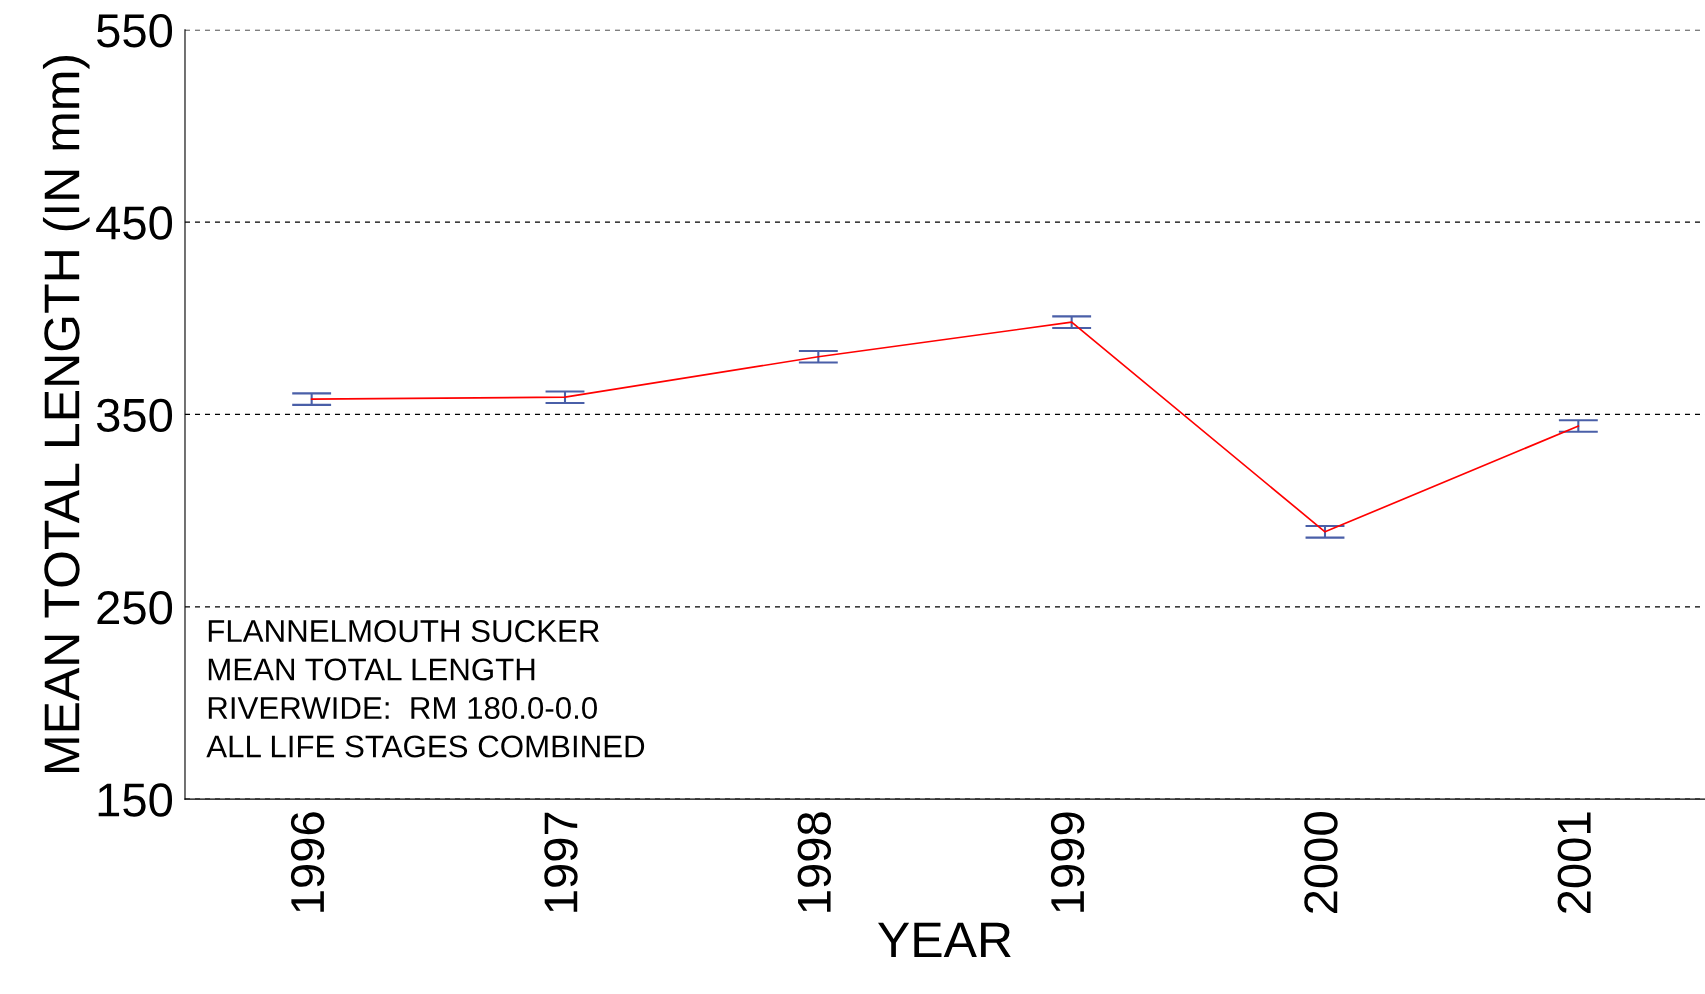  Describe the element at coordinates (1067, 862) in the screenshot. I see `x-tick-label: 1999` at that location.